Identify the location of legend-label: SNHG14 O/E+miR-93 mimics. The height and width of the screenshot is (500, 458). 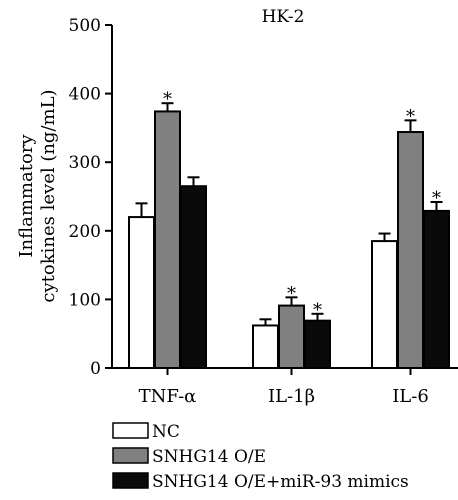
(280, 482).